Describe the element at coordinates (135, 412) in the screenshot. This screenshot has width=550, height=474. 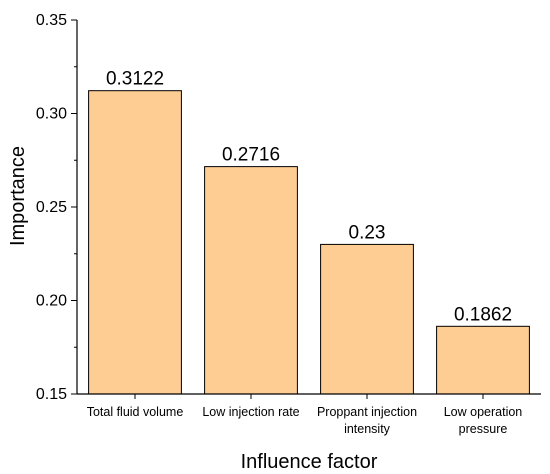
I see `x-tick-label-1: Total fluid volume` at that location.